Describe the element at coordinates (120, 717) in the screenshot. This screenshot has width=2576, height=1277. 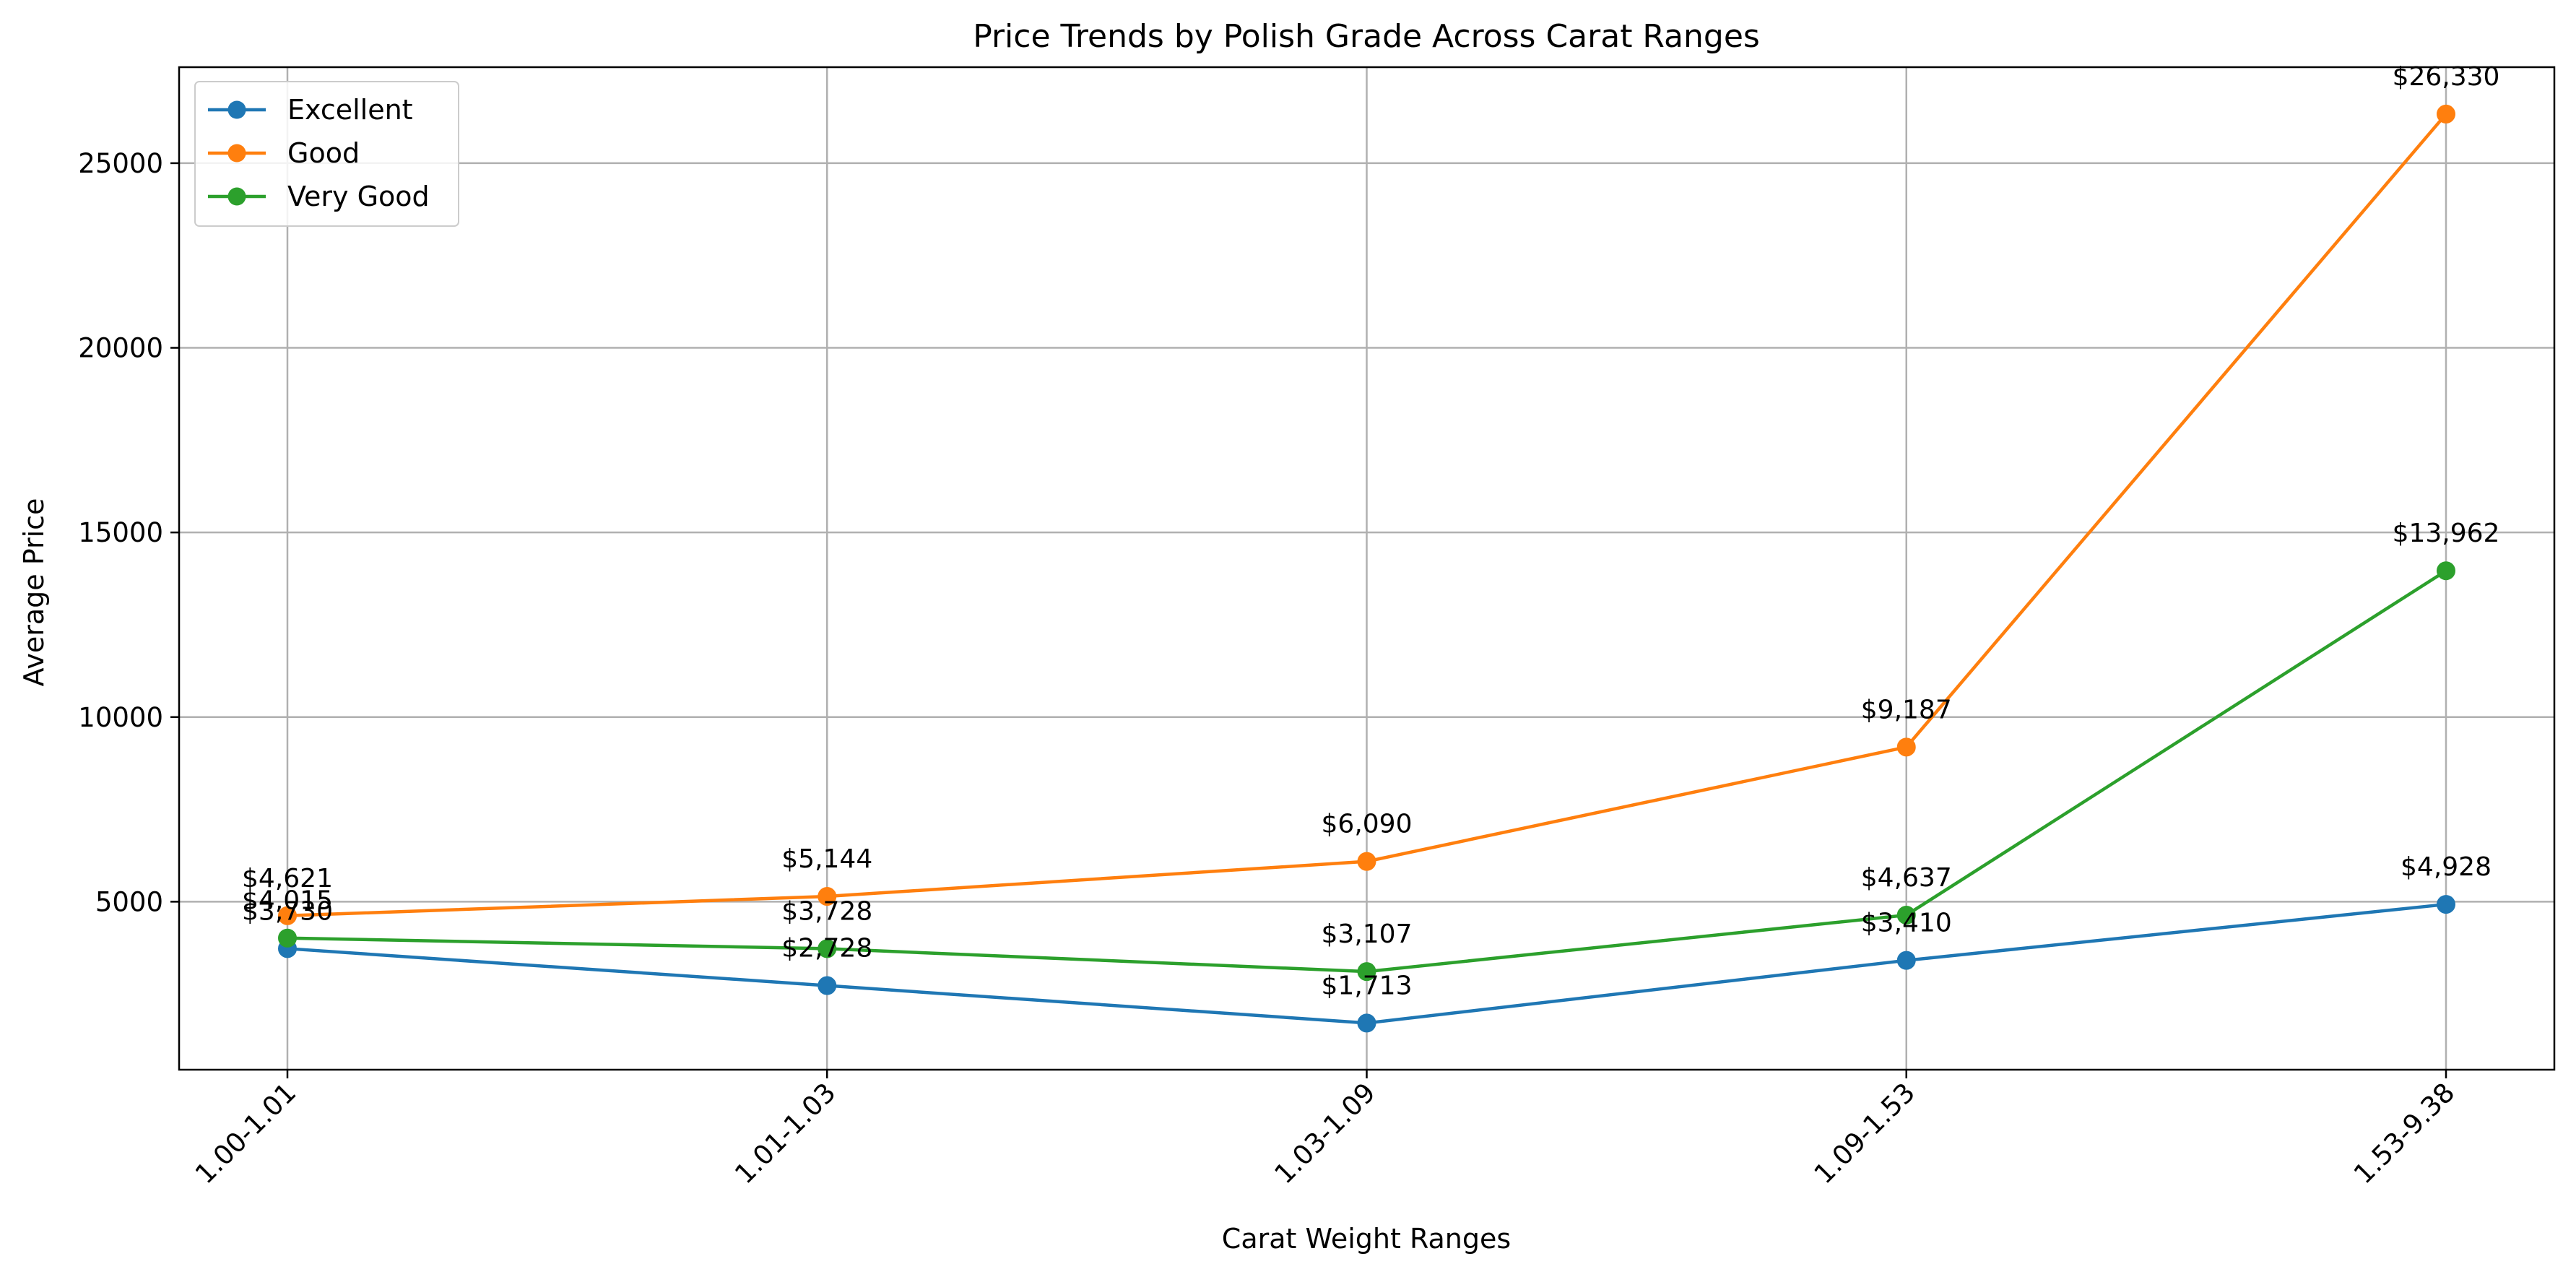
I see `y-tick-label: 10000` at that location.